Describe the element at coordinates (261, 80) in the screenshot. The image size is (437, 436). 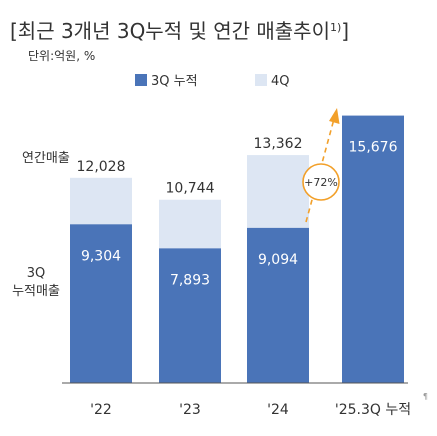
I see `legend-swatch-4q` at that location.